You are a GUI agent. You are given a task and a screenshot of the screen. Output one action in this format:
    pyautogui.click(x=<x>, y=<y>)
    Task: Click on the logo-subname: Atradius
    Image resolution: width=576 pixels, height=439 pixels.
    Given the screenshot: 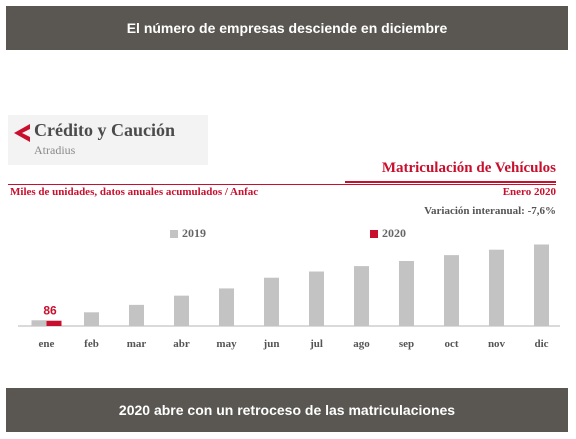 What is the action you would take?
    pyautogui.click(x=55, y=150)
    